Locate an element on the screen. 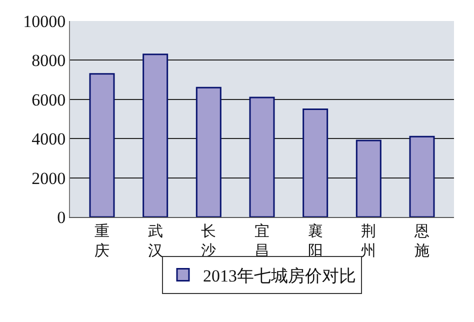 The width and height of the screenshot is (474, 322). x-tick-label: 武汉 is located at coordinates (155, 241).